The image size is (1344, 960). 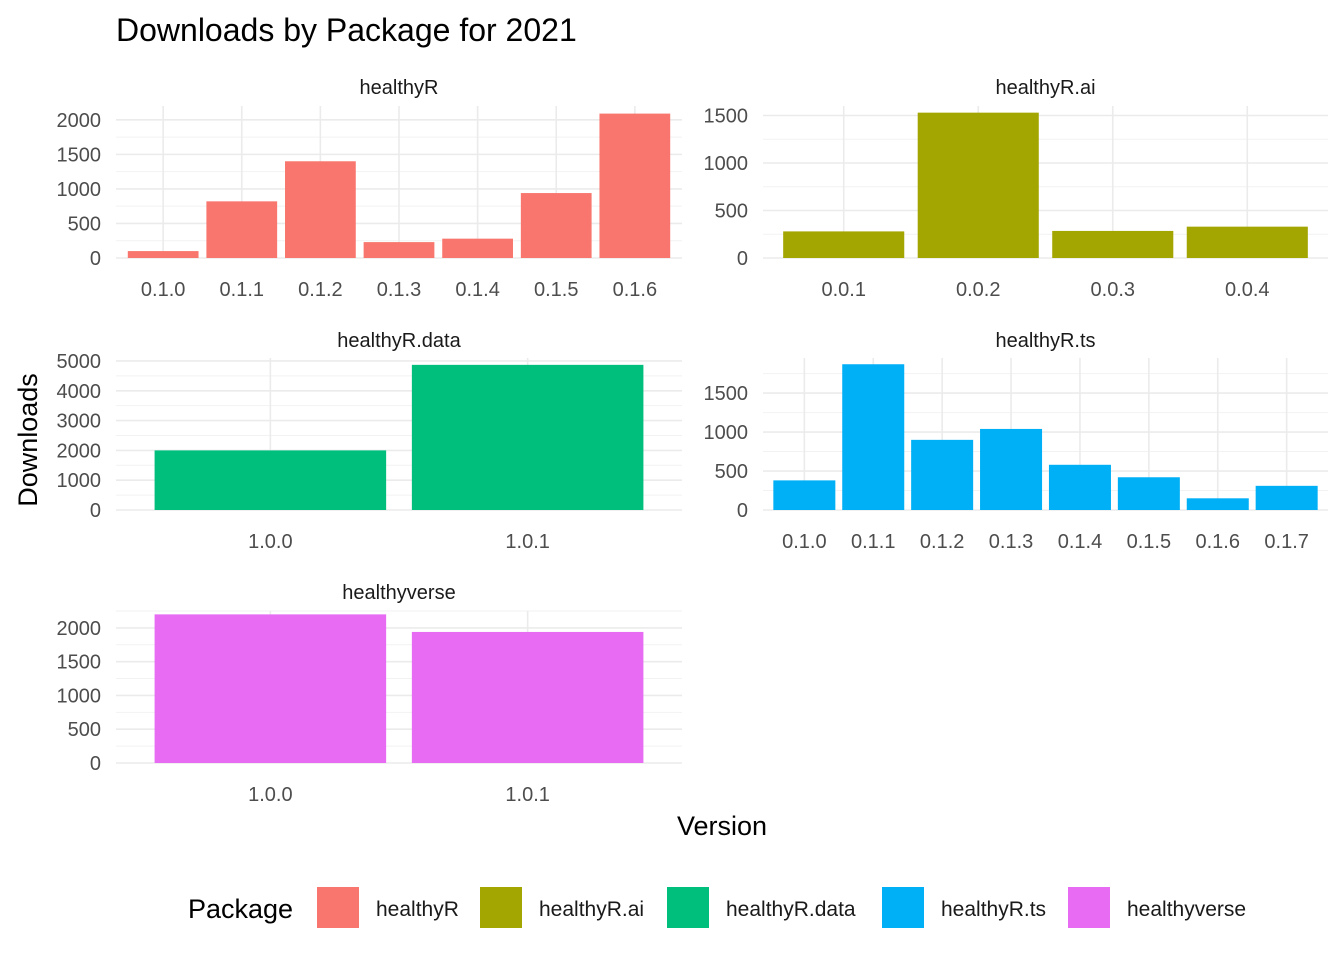 I want to click on x-axis-title: Version, so click(x=722, y=826).